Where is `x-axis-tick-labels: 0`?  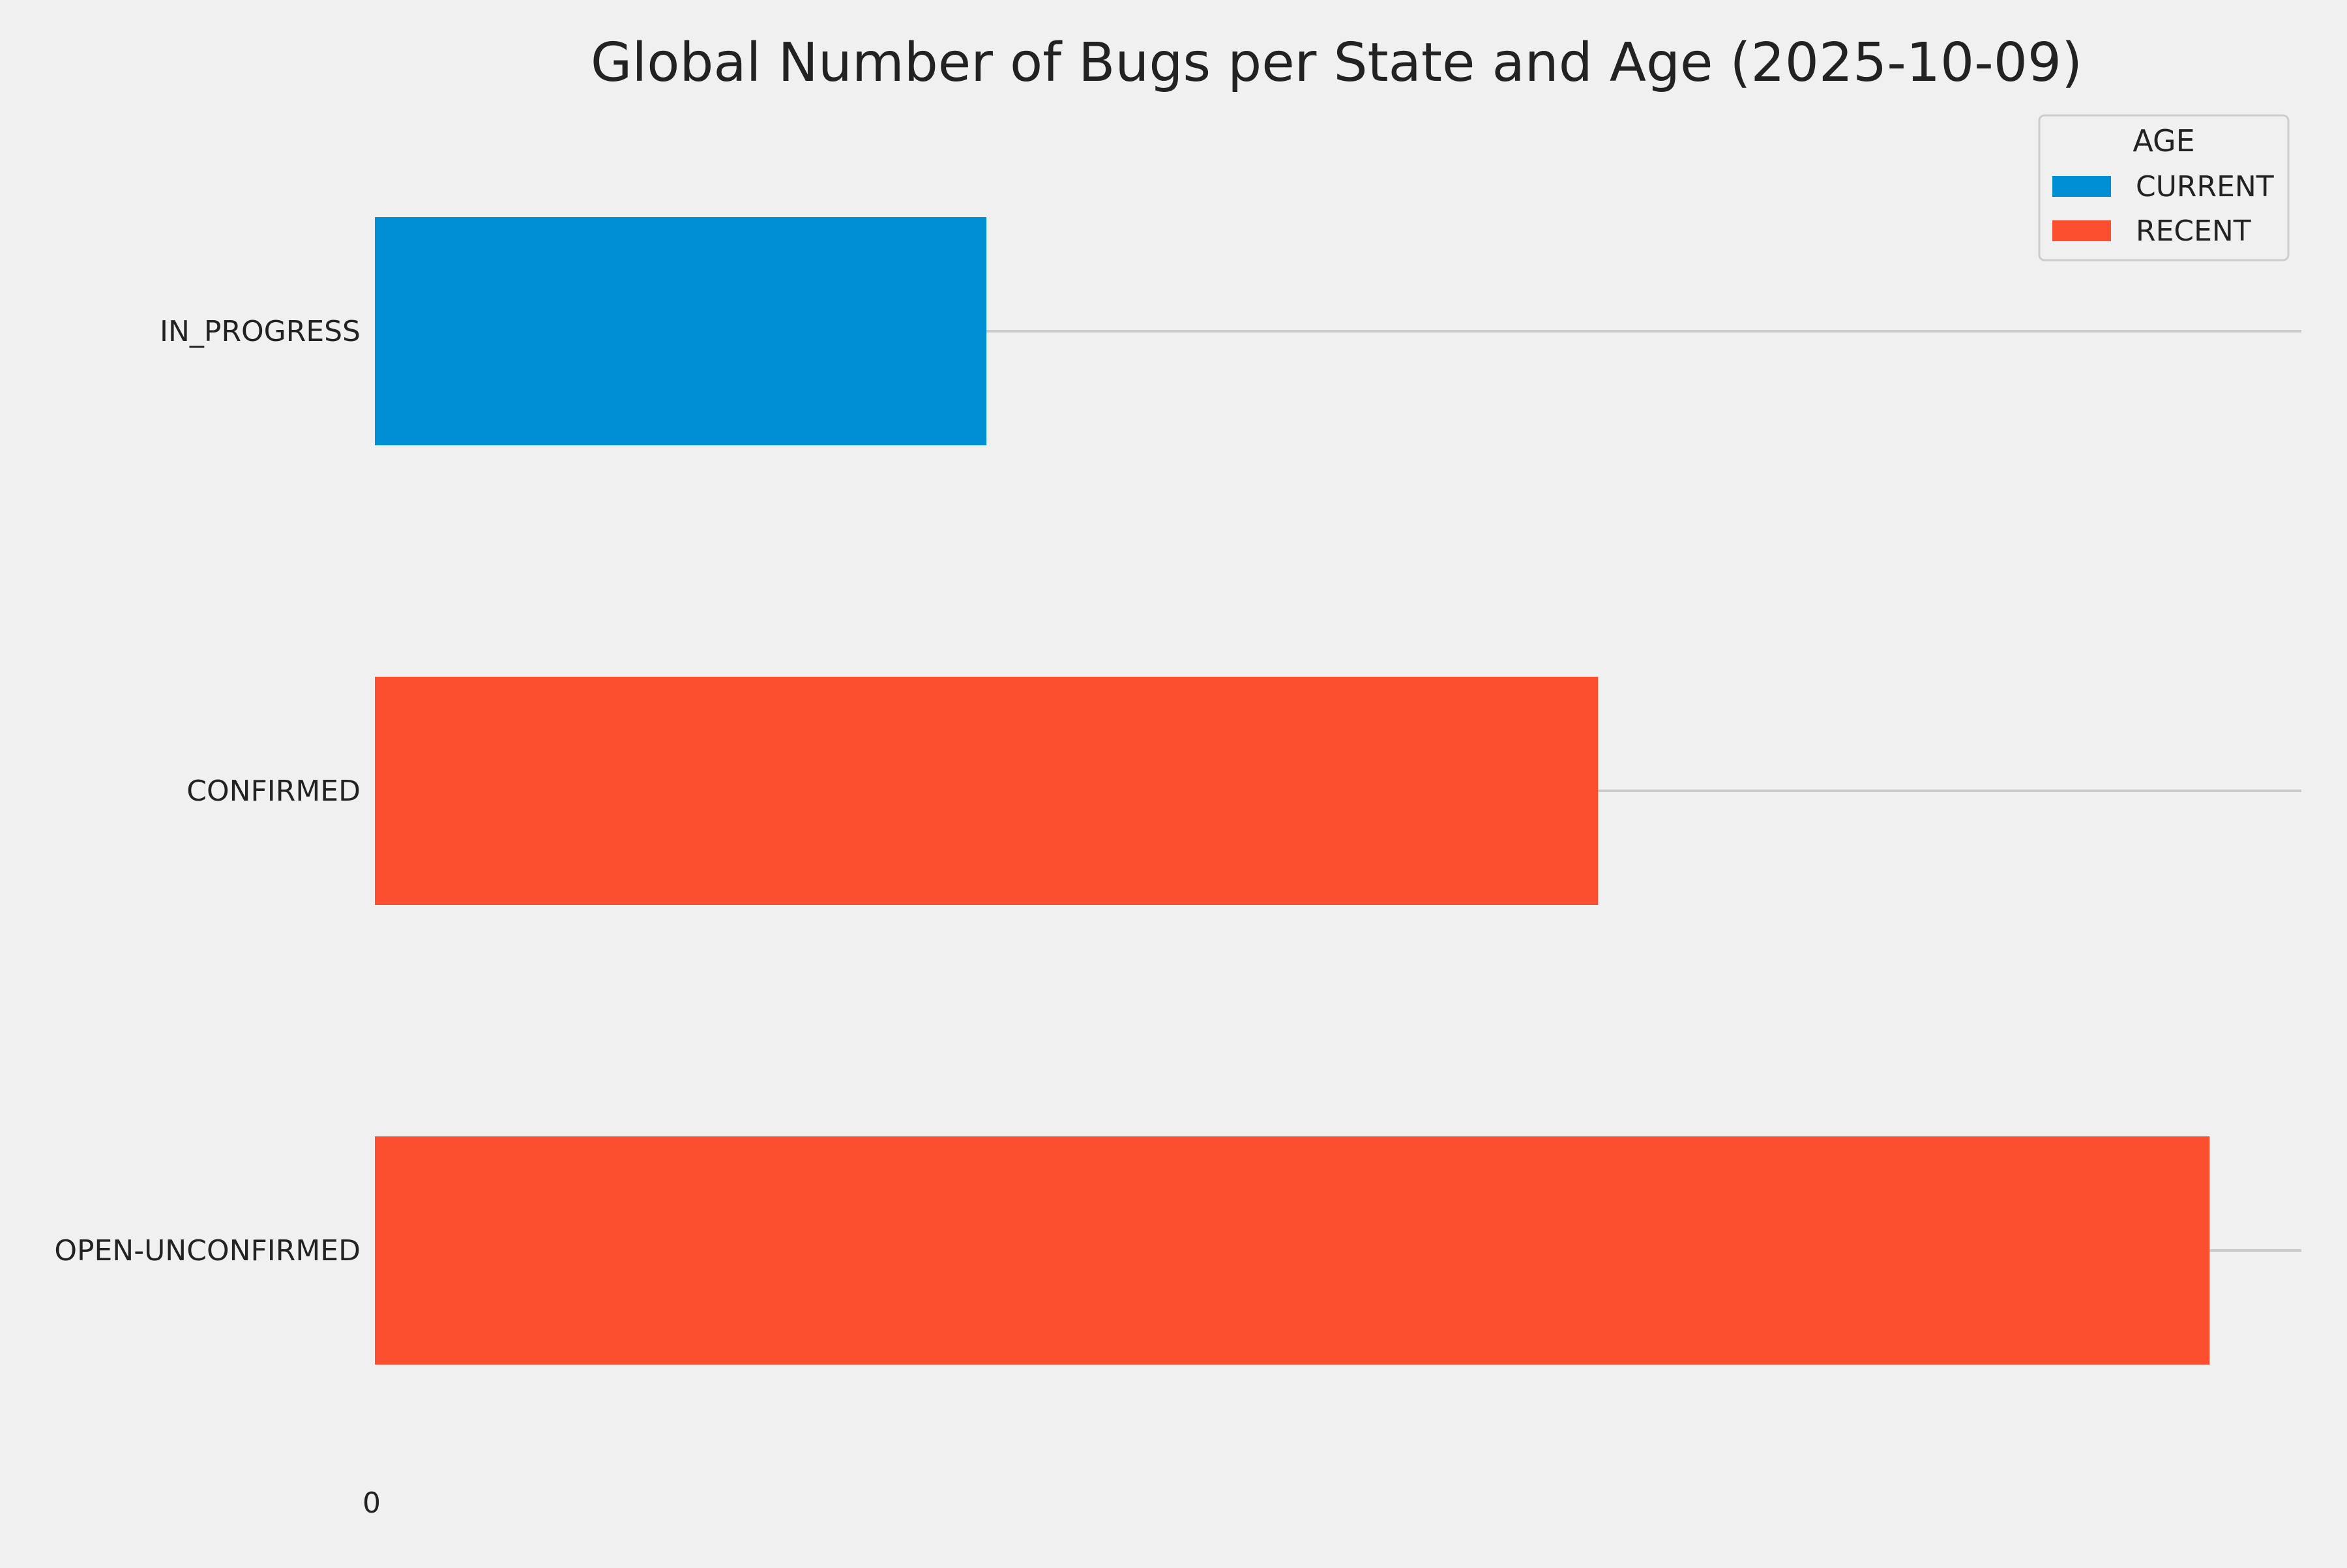
x-axis-tick-labels: 0 is located at coordinates (371, 1504).